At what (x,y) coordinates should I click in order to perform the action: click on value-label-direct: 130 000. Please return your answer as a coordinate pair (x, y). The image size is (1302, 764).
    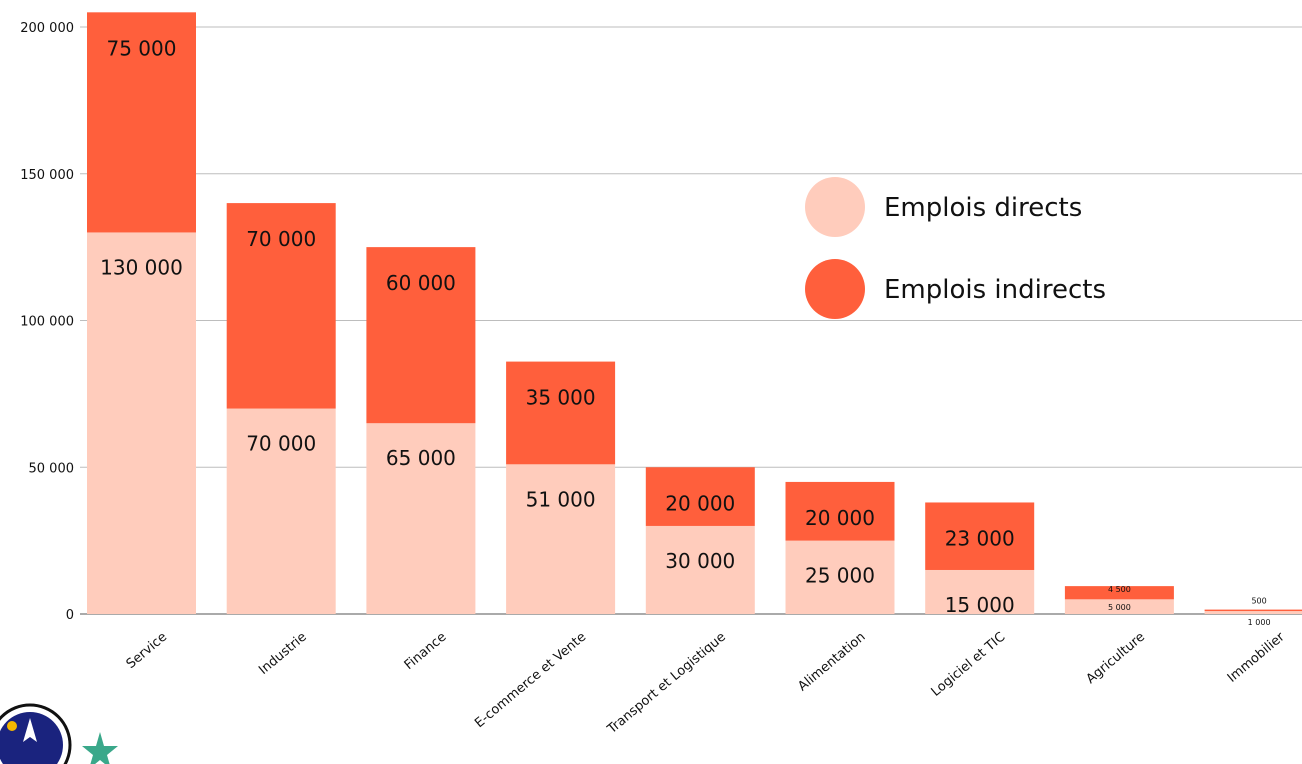
    Looking at the image, I should click on (141, 267).